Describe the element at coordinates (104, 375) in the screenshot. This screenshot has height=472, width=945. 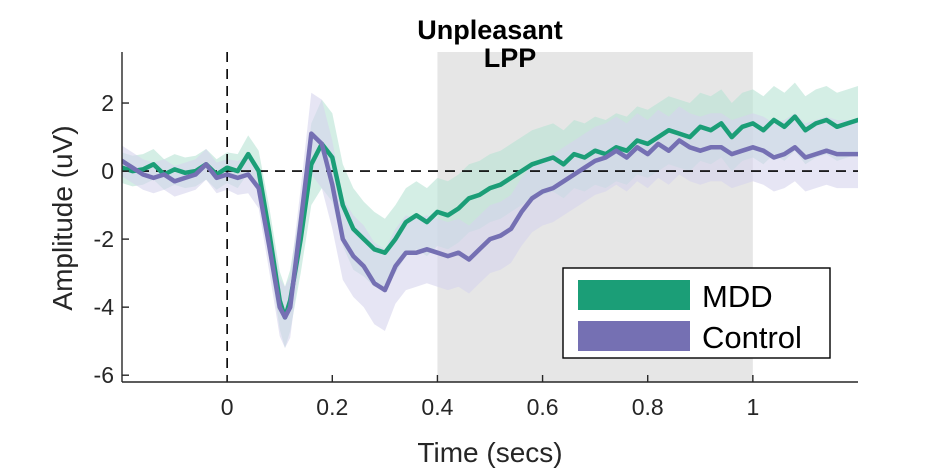
I see `y-tick-label: -6` at that location.